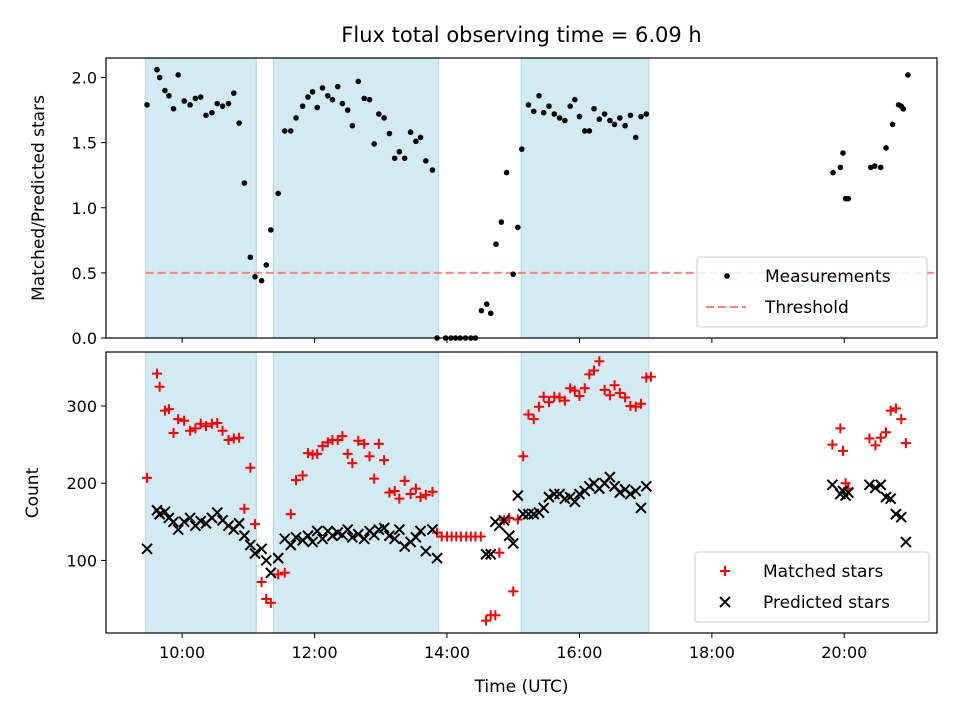  I want to click on y-tick-label: 2.0, so click(84, 78).